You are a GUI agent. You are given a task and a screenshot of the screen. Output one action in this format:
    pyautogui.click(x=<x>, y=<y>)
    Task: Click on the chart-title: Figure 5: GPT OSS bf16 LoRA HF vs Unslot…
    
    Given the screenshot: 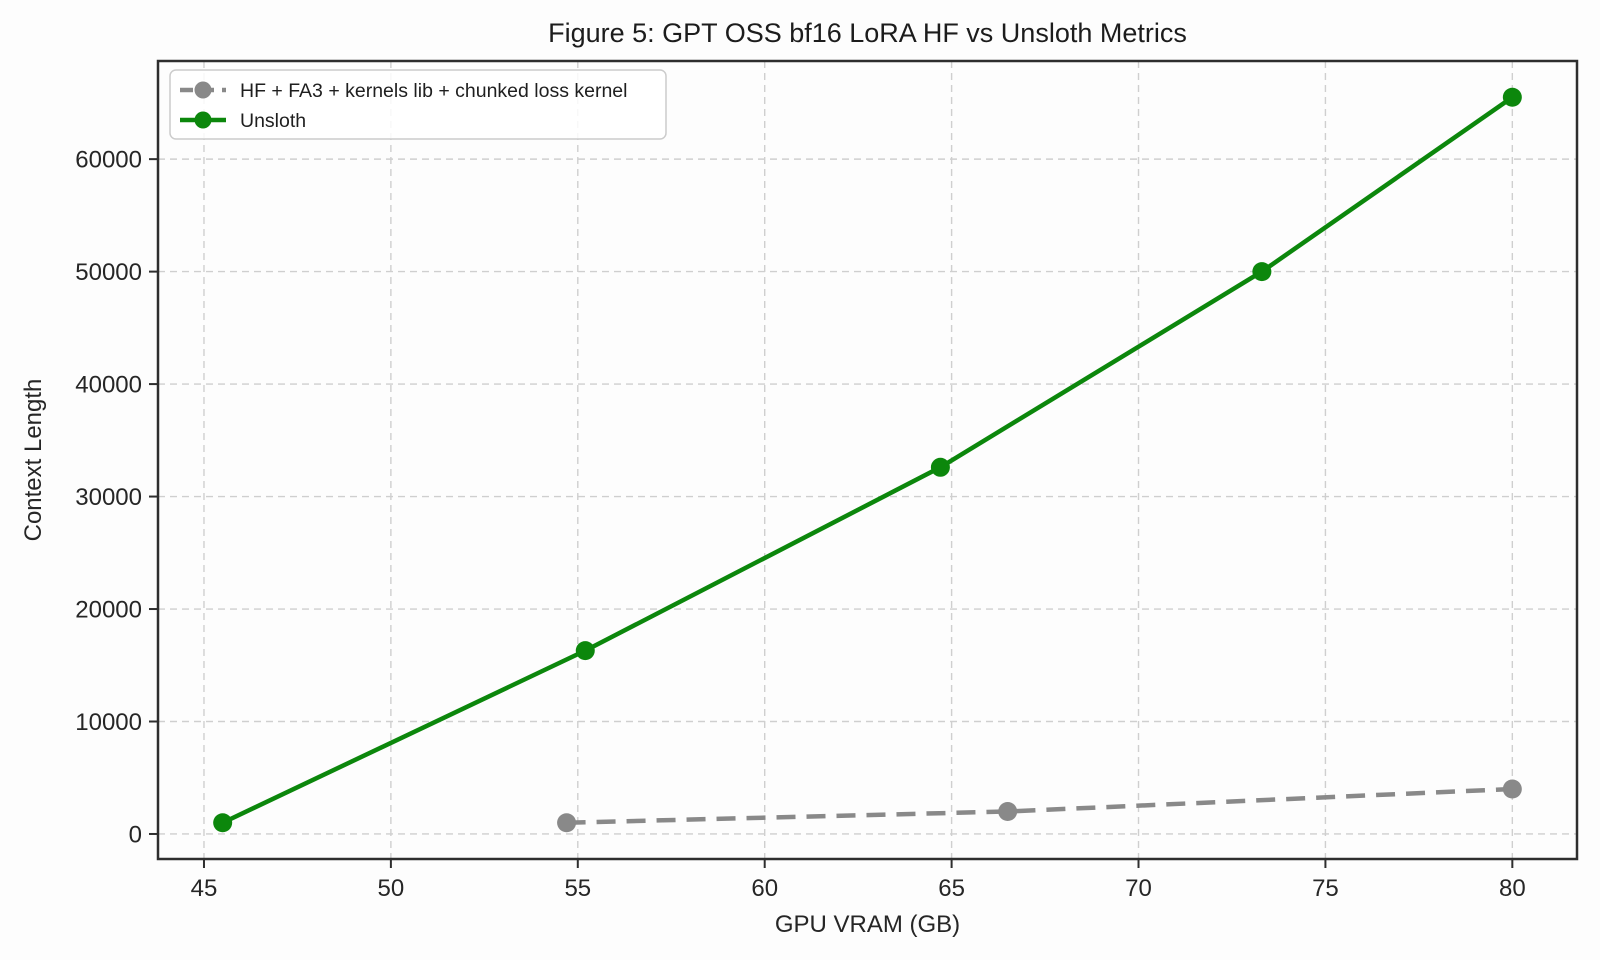 What is the action you would take?
    pyautogui.click(x=867, y=33)
    